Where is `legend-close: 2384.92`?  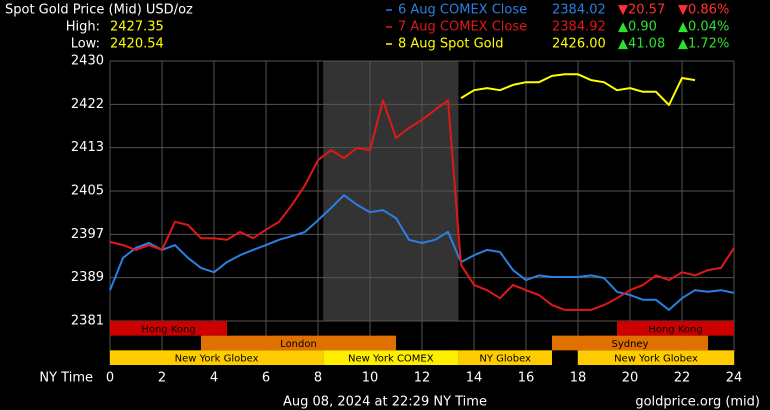 legend-close: 2384.92 is located at coordinates (579, 27).